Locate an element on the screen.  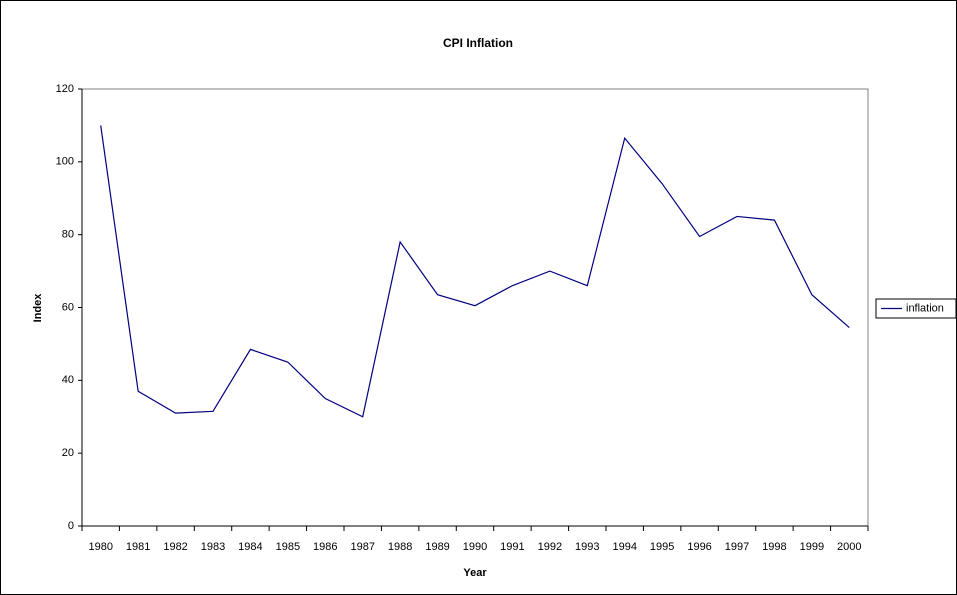
x-tick-label: 1998 is located at coordinates (774, 547).